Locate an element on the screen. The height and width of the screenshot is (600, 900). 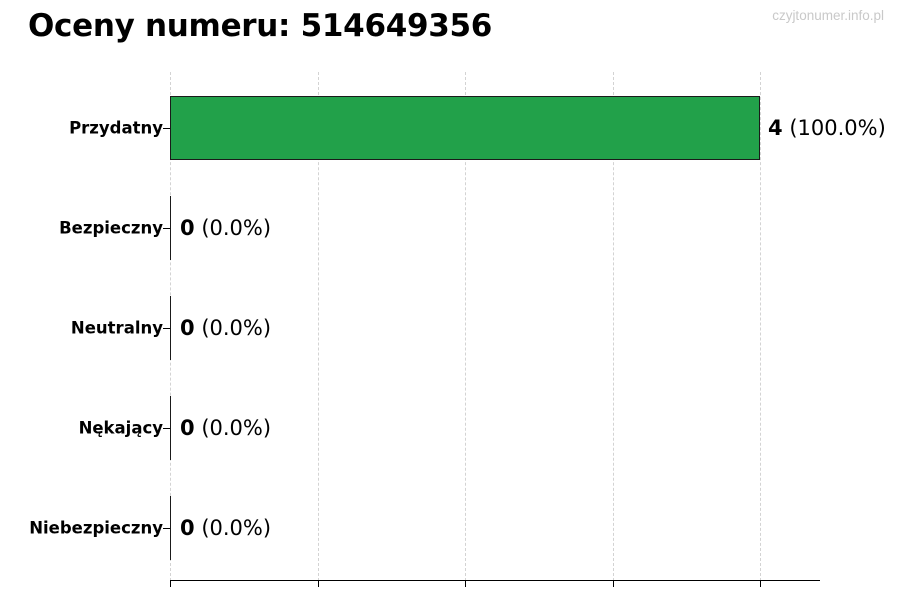
site-watermark: czyjtonumer.info.pl is located at coordinates (828, 15).